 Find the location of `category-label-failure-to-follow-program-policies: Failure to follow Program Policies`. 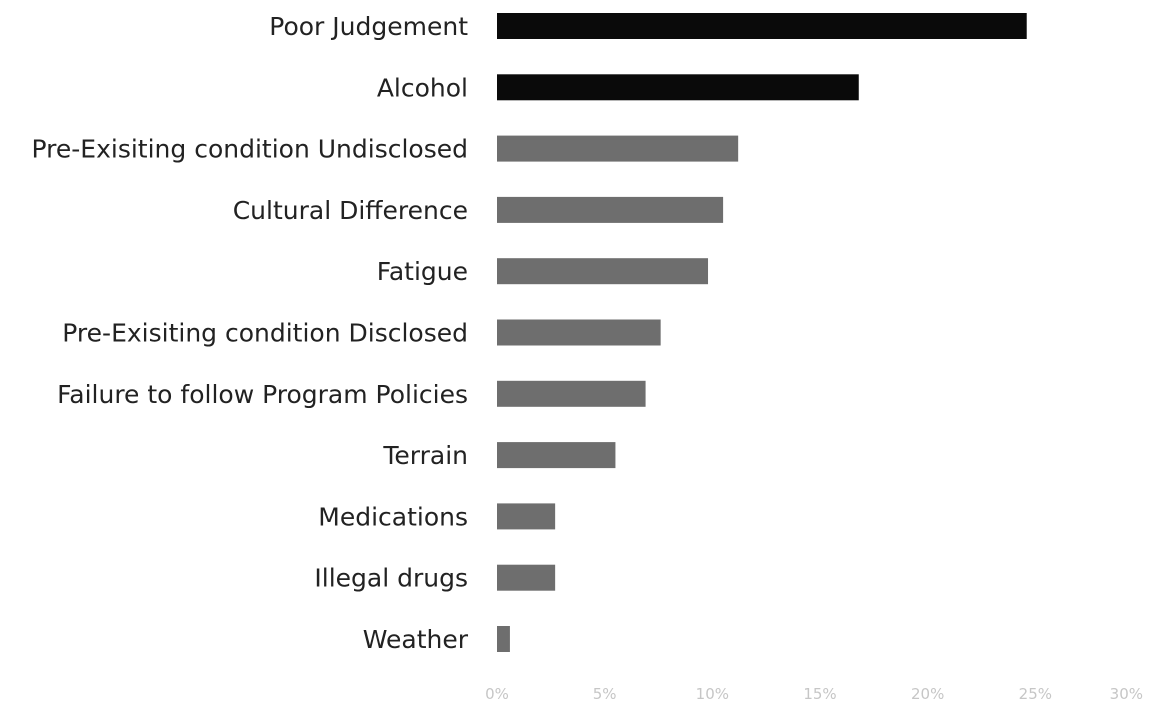

category-label-failure-to-follow-program-policies: Failure to follow Program Policies is located at coordinates (262, 394).